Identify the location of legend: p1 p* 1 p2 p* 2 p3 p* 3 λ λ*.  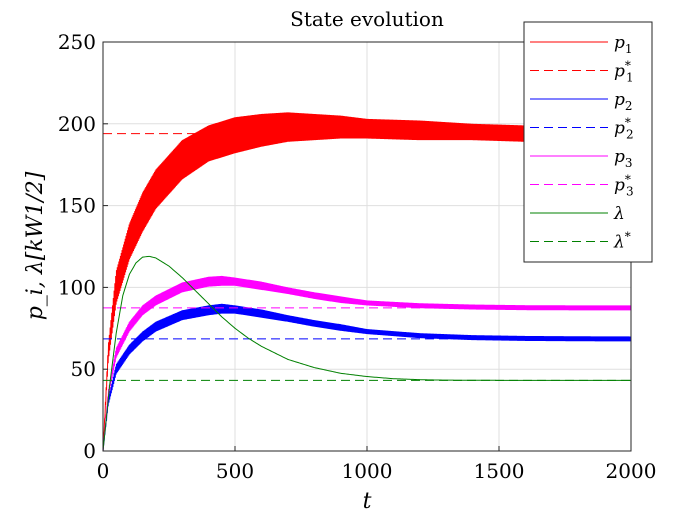
(588, 142).